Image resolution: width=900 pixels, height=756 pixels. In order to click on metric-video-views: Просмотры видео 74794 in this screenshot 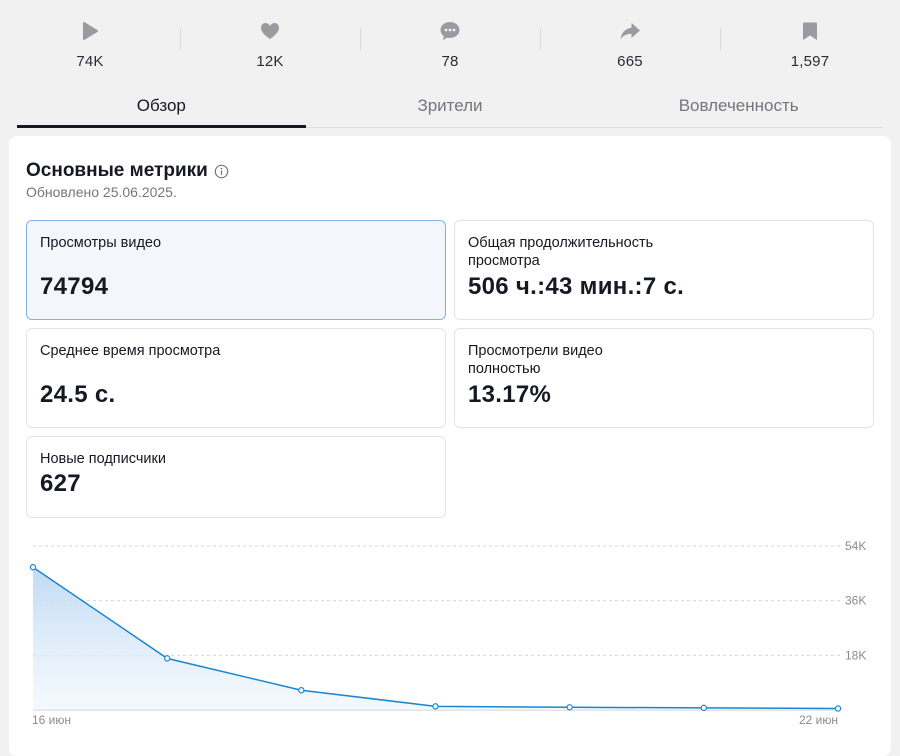, I will do `click(236, 270)`.